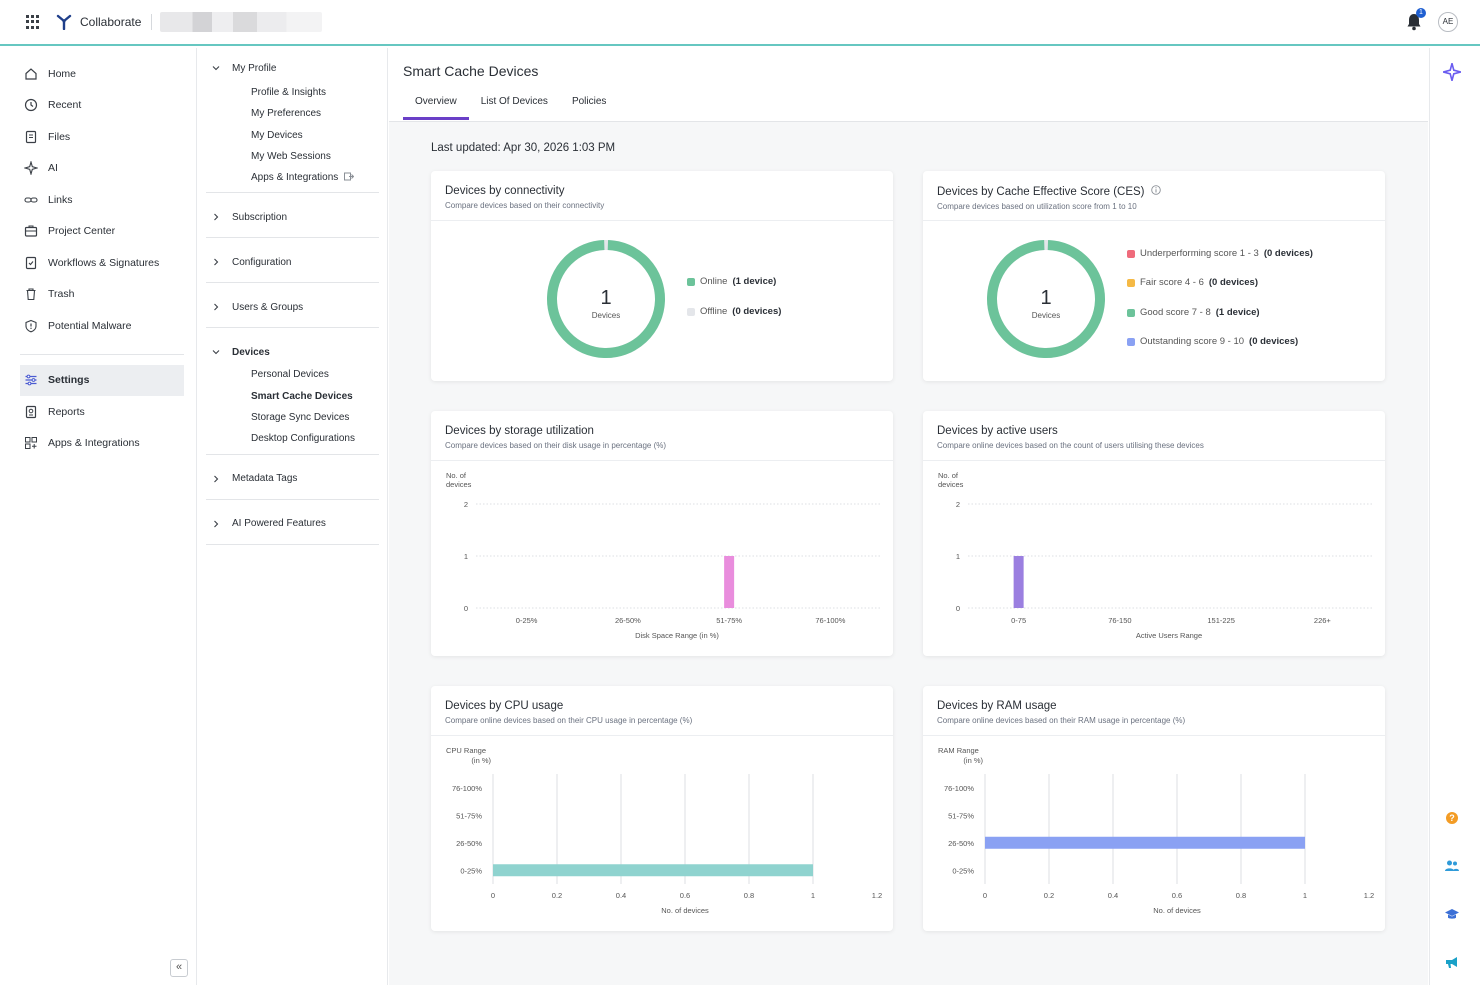  Describe the element at coordinates (1046, 315) in the screenshot. I see `donut-center-label: Devices` at that location.